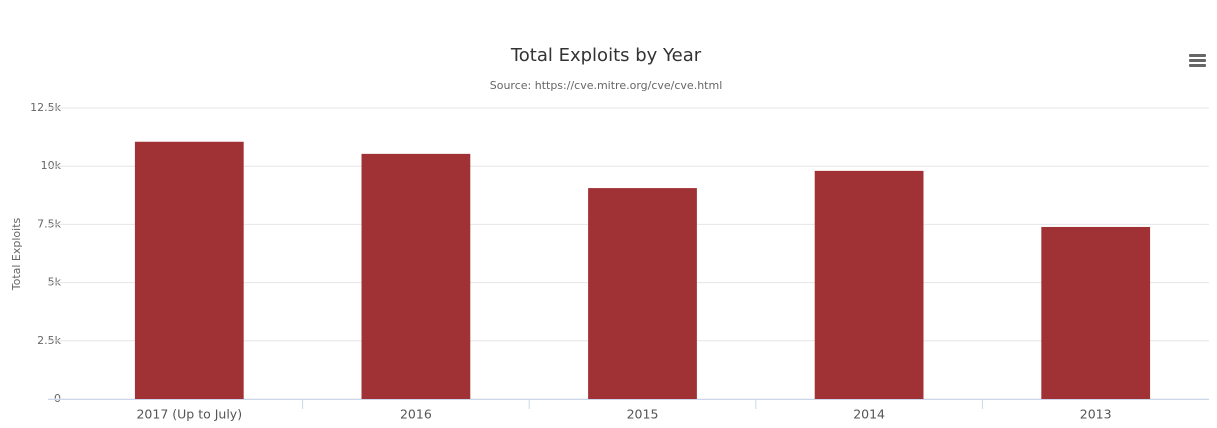 The image size is (1217, 428). Describe the element at coordinates (606, 55) in the screenshot. I see `chart-title: Total Exploits by Year` at that location.